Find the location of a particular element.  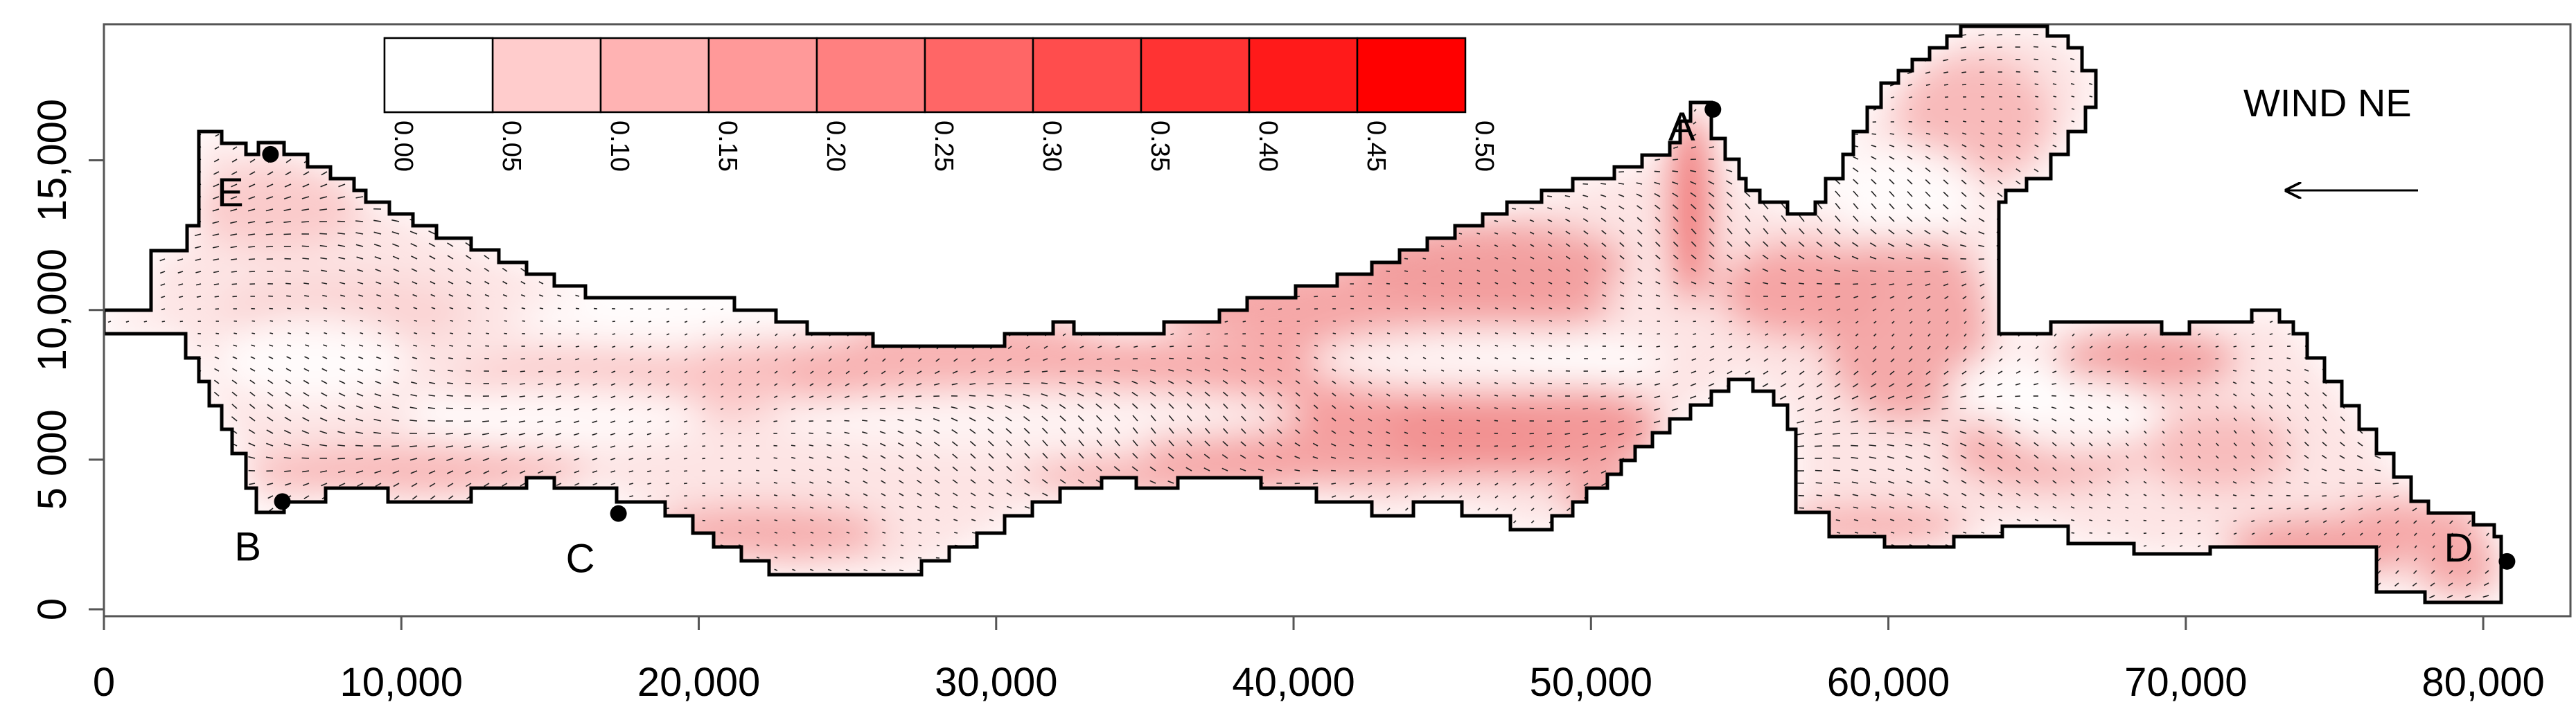

wind-indicator: WIND NE is located at coordinates (2330, 135).